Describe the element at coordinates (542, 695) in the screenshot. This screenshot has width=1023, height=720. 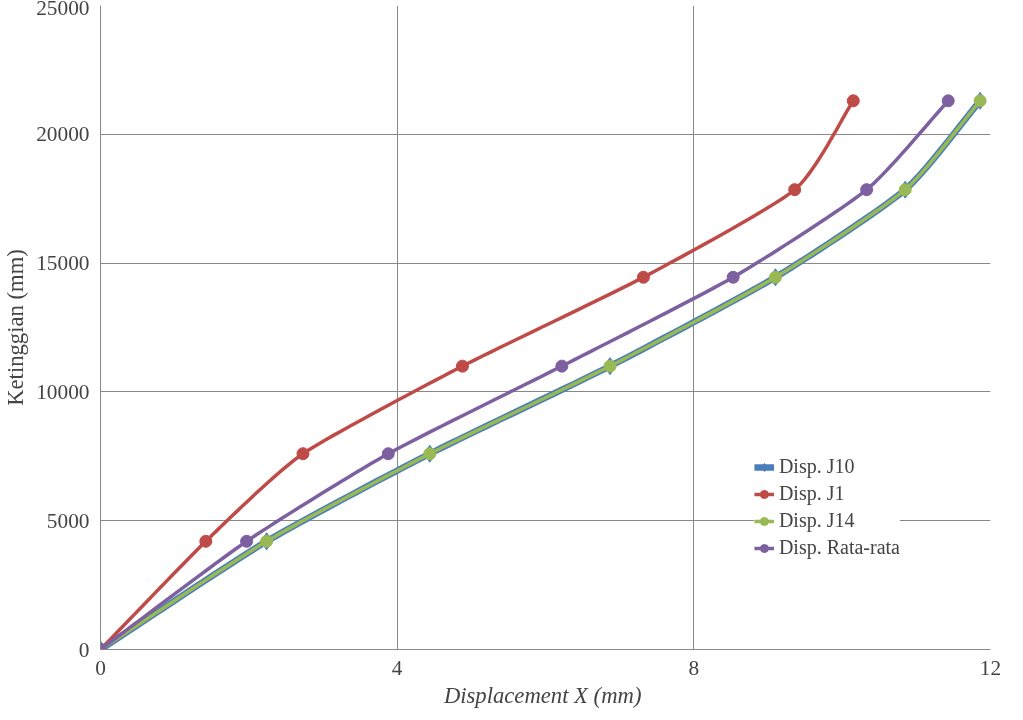
I see `x-axis-title: Displacement X (mm)` at that location.